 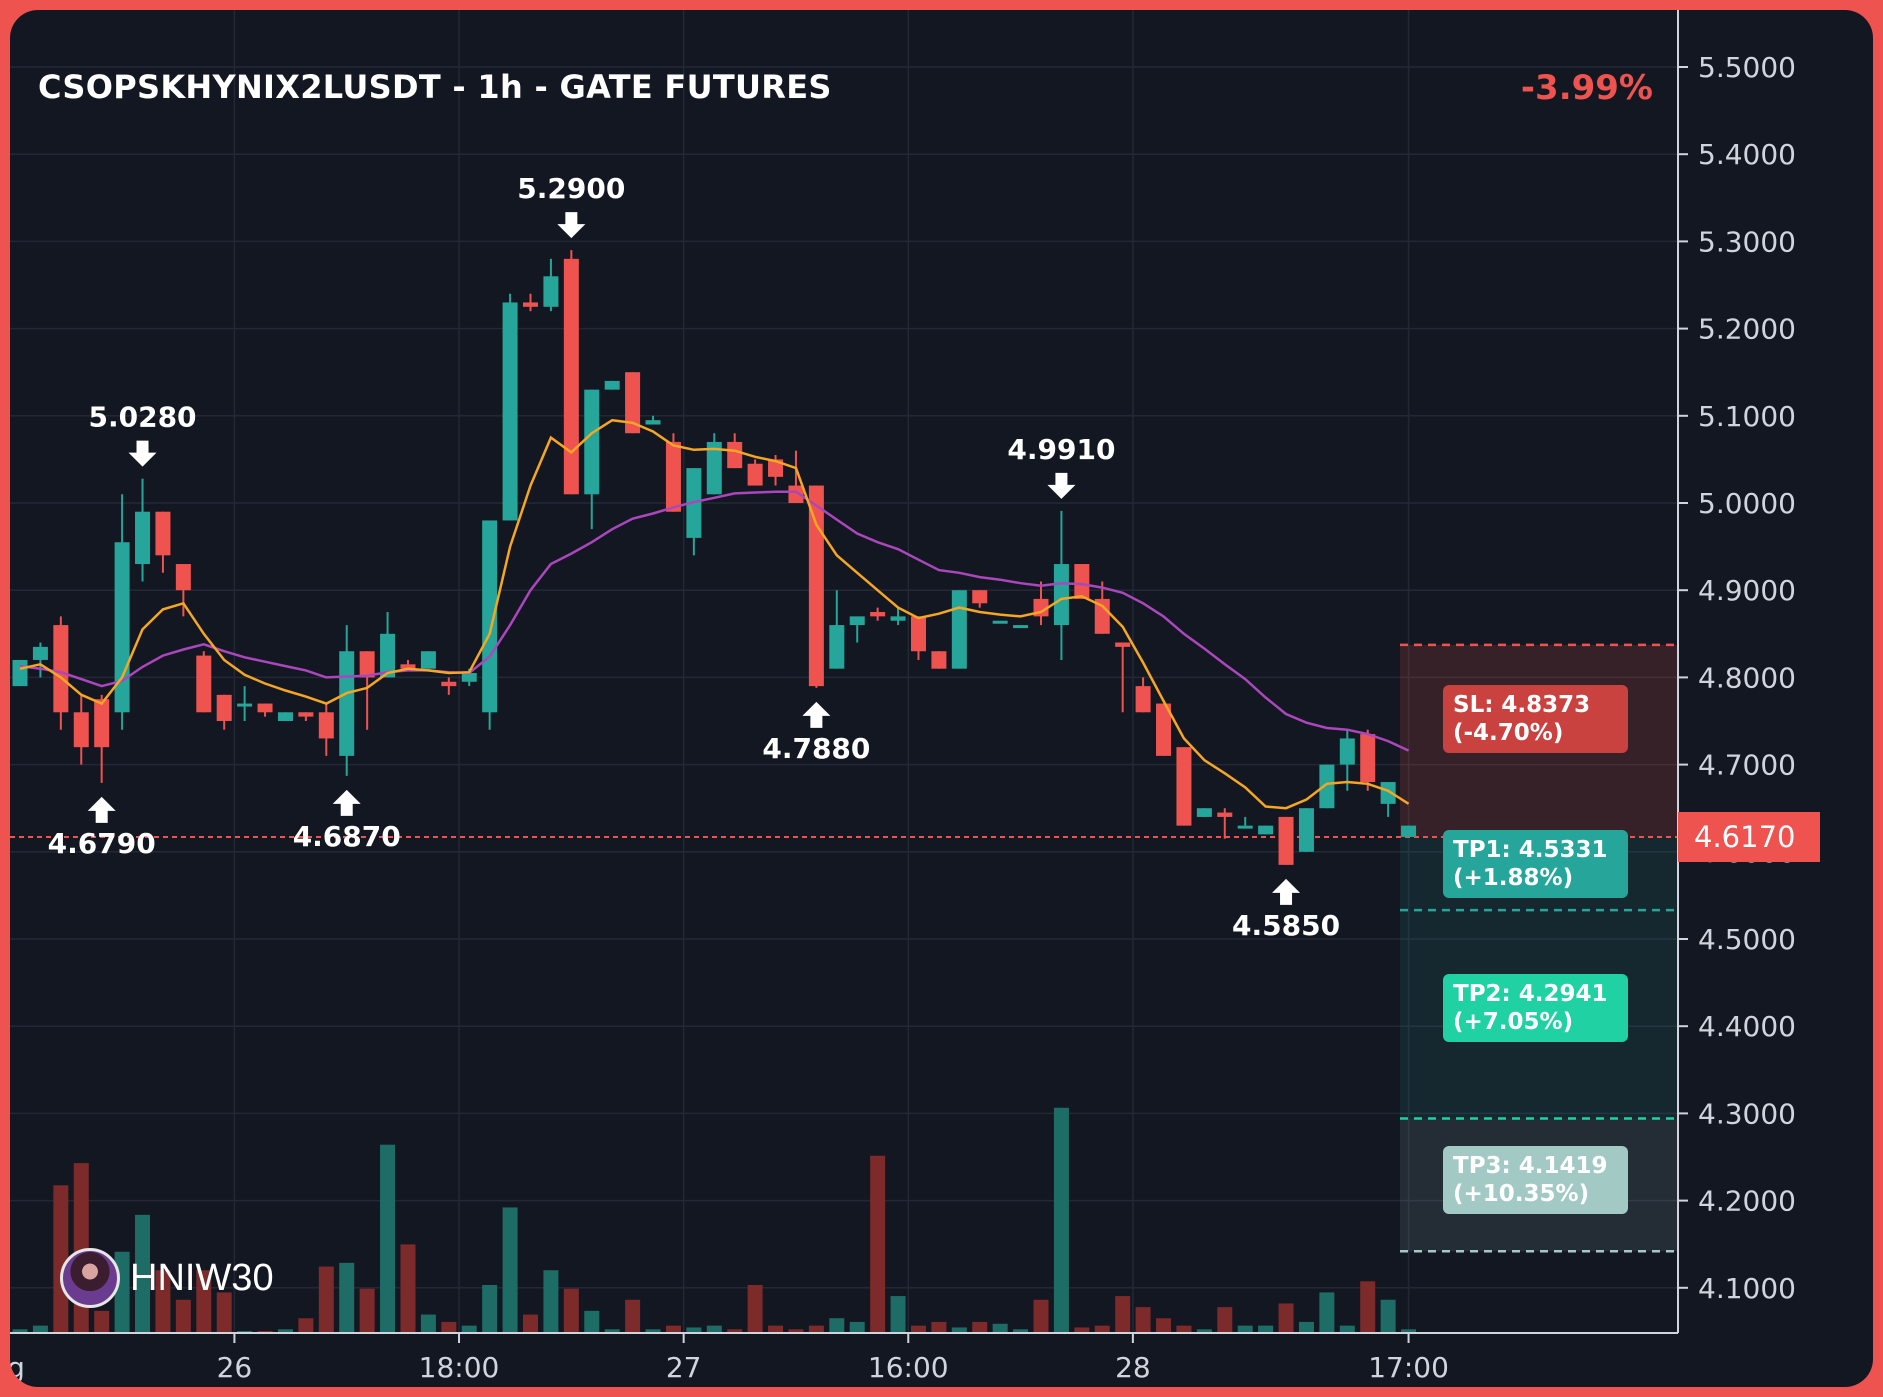 I want to click on price-tick-label: 5.0000, so click(x=1747, y=503).